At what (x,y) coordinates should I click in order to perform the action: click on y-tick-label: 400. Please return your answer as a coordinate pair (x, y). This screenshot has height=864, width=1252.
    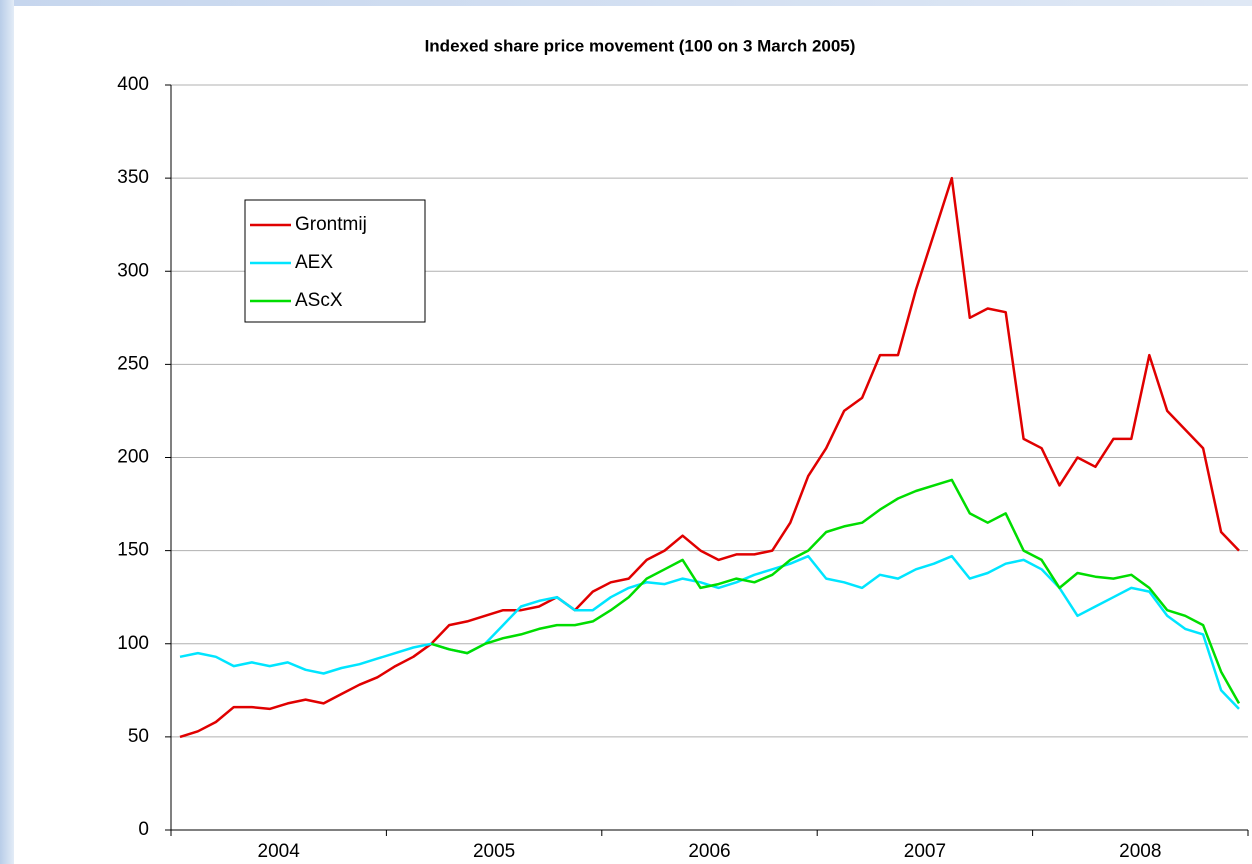
    Looking at the image, I should click on (133, 84).